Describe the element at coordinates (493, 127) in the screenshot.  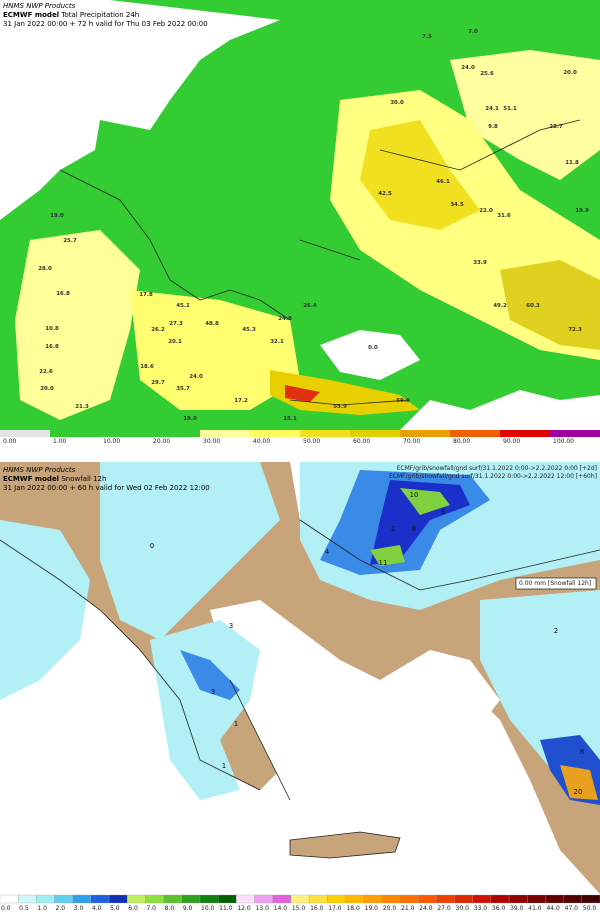
I see `map-value: 9.8` at that location.